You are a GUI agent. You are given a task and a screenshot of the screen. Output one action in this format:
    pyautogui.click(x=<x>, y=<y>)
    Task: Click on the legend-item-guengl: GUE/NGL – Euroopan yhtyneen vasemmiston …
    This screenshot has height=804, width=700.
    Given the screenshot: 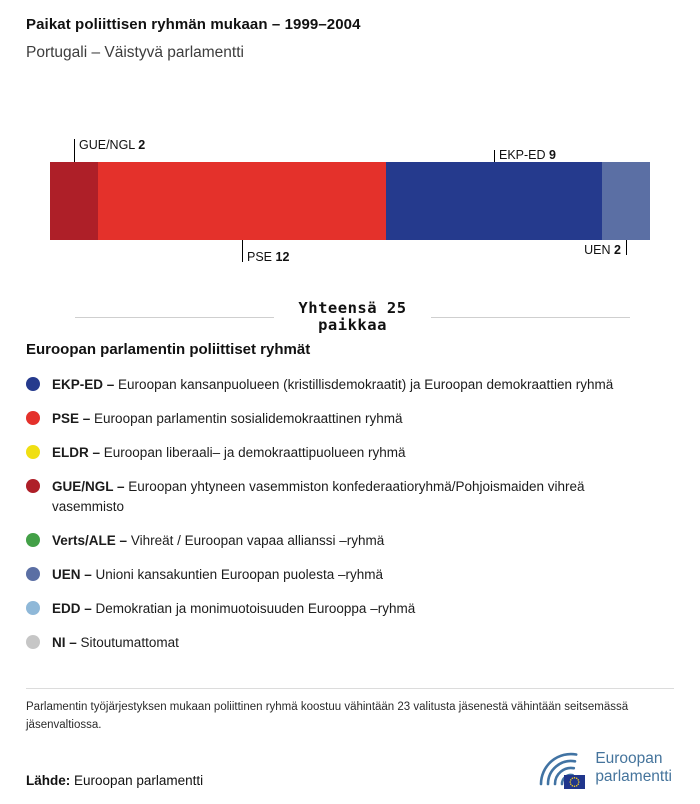 What is the action you would take?
    pyautogui.click(x=351, y=496)
    